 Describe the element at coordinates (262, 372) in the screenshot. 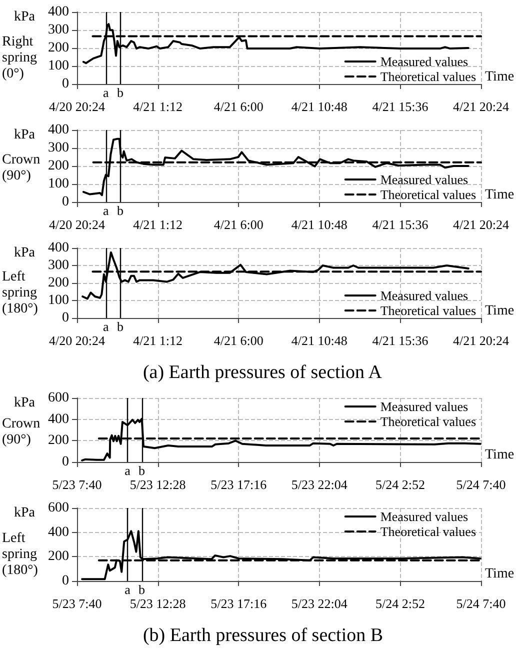

I see `text: (a) Earth pressures of section A` at that location.